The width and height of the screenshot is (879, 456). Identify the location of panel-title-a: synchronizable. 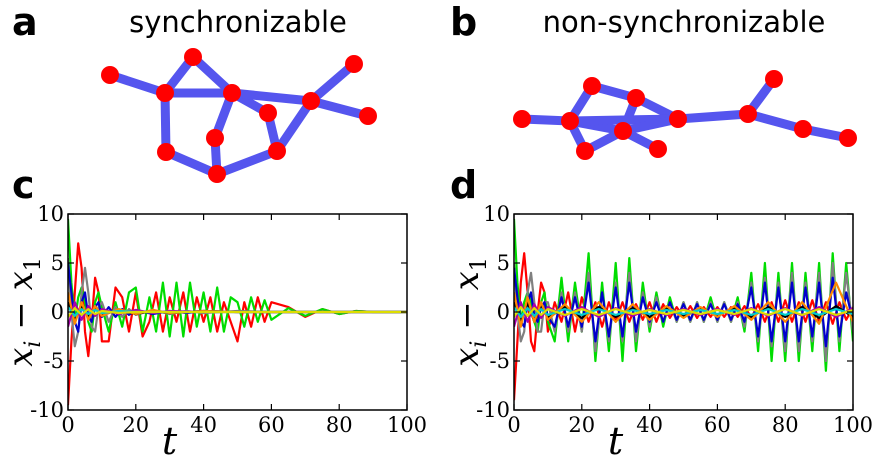
(238, 22).